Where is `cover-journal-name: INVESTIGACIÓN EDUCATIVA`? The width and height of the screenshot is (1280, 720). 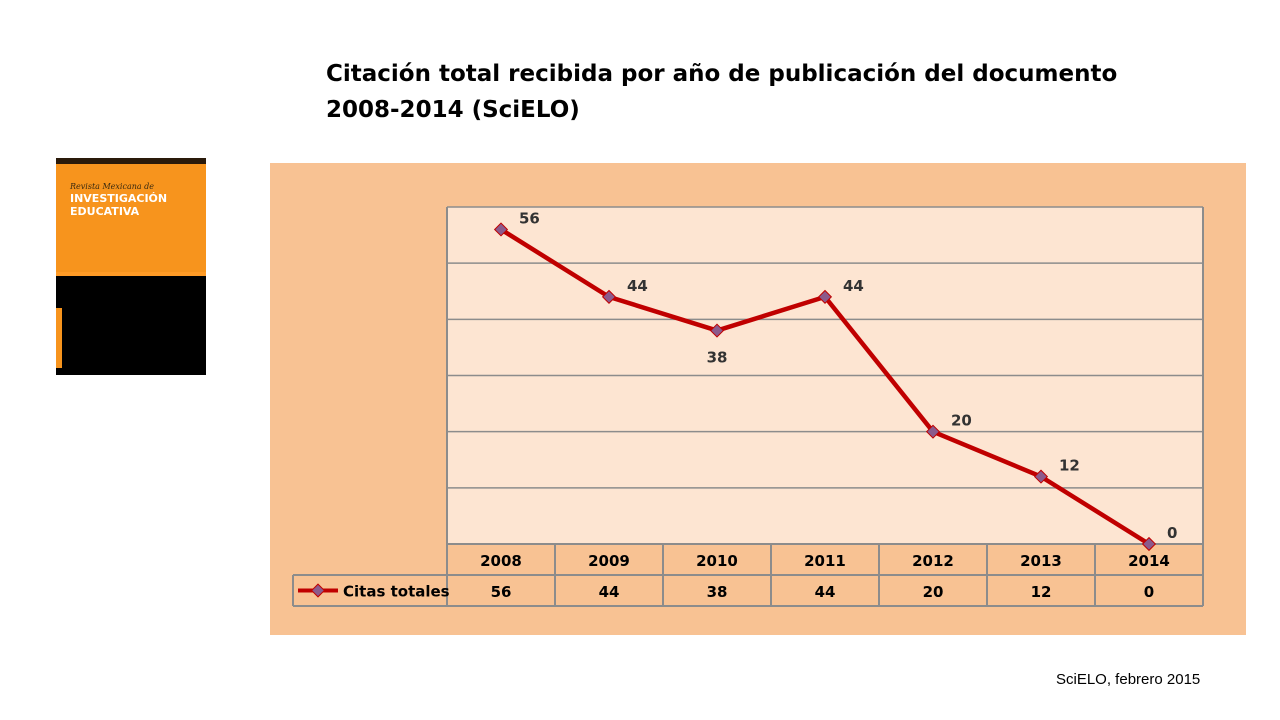 cover-journal-name: INVESTIGACIÓN EDUCATIVA is located at coordinates (118, 205).